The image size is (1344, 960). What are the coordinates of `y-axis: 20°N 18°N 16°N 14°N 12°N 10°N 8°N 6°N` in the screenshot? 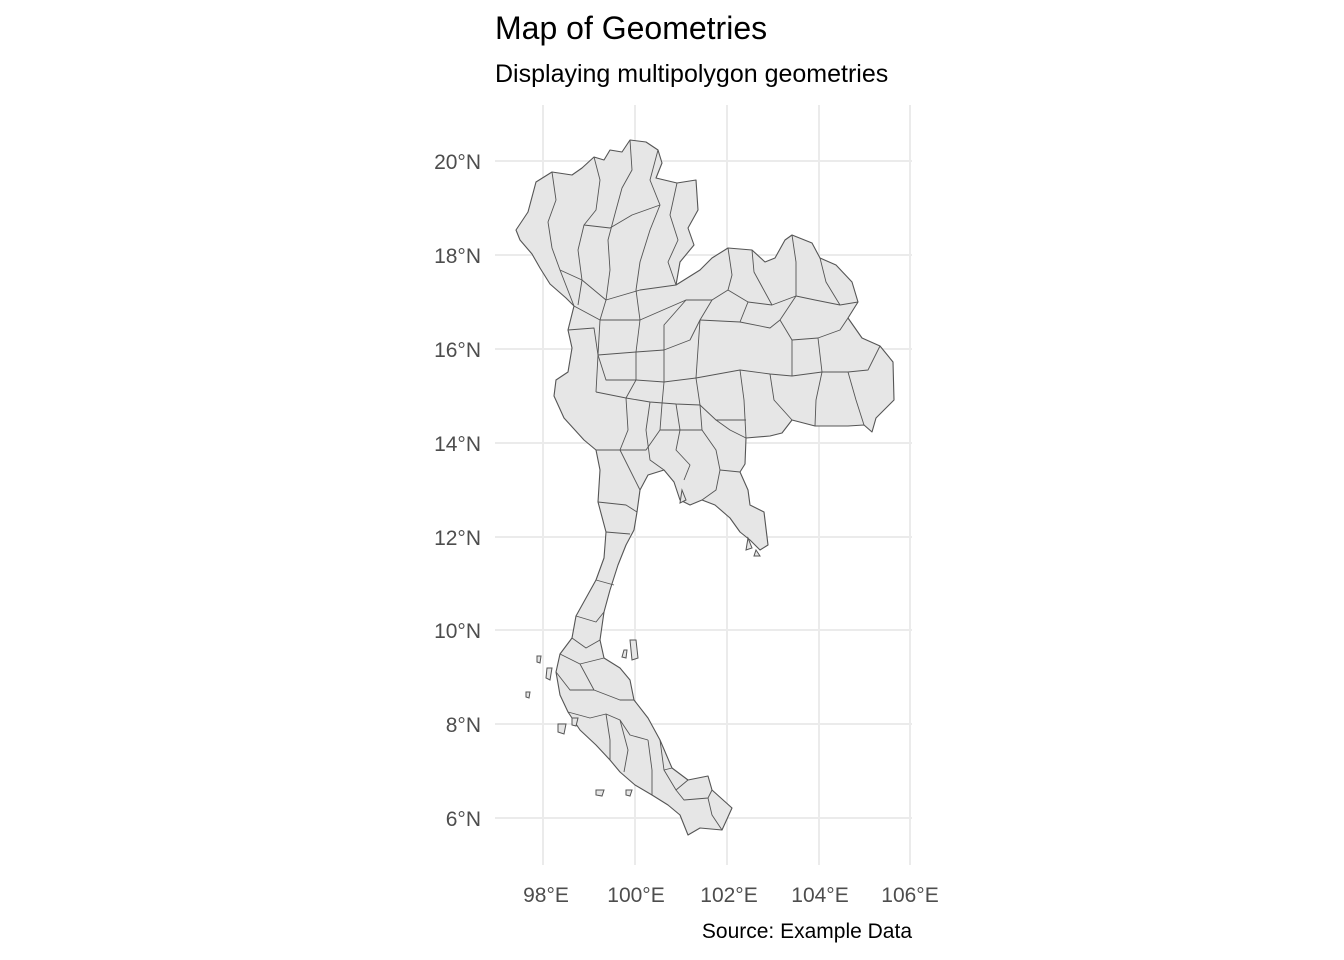 It's located at (457, 491).